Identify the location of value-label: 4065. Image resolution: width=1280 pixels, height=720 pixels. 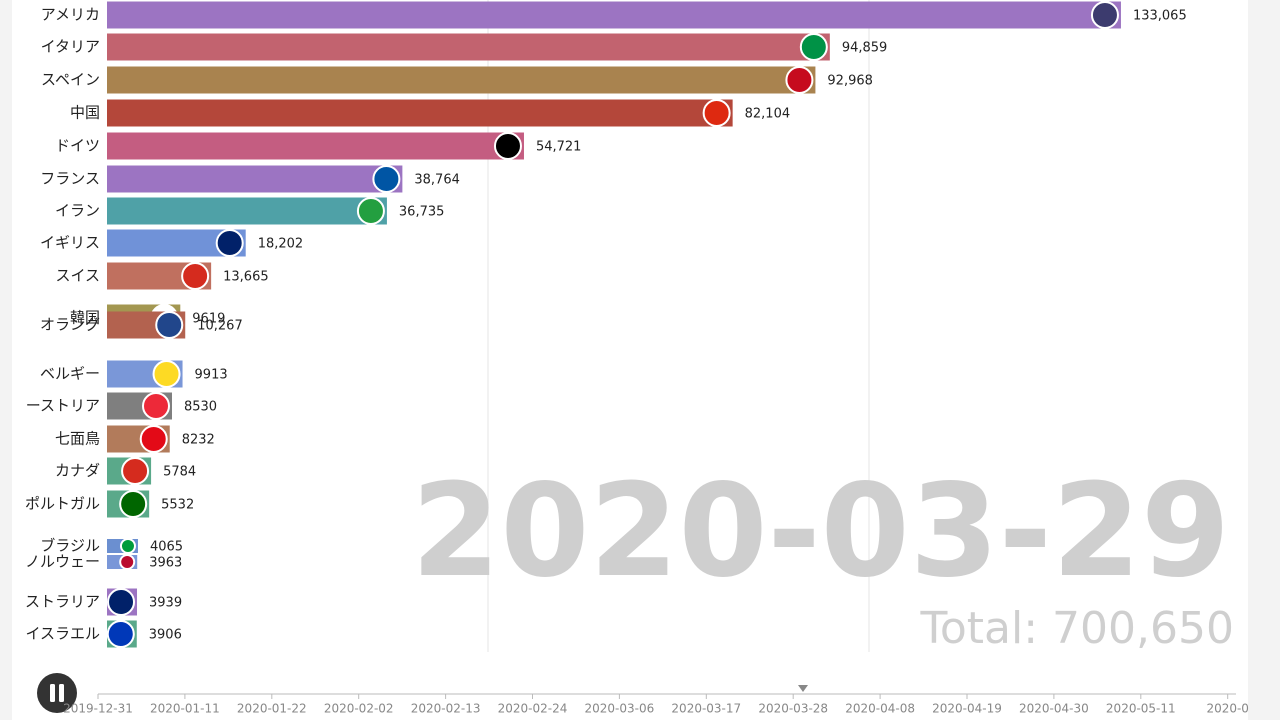
(166, 547).